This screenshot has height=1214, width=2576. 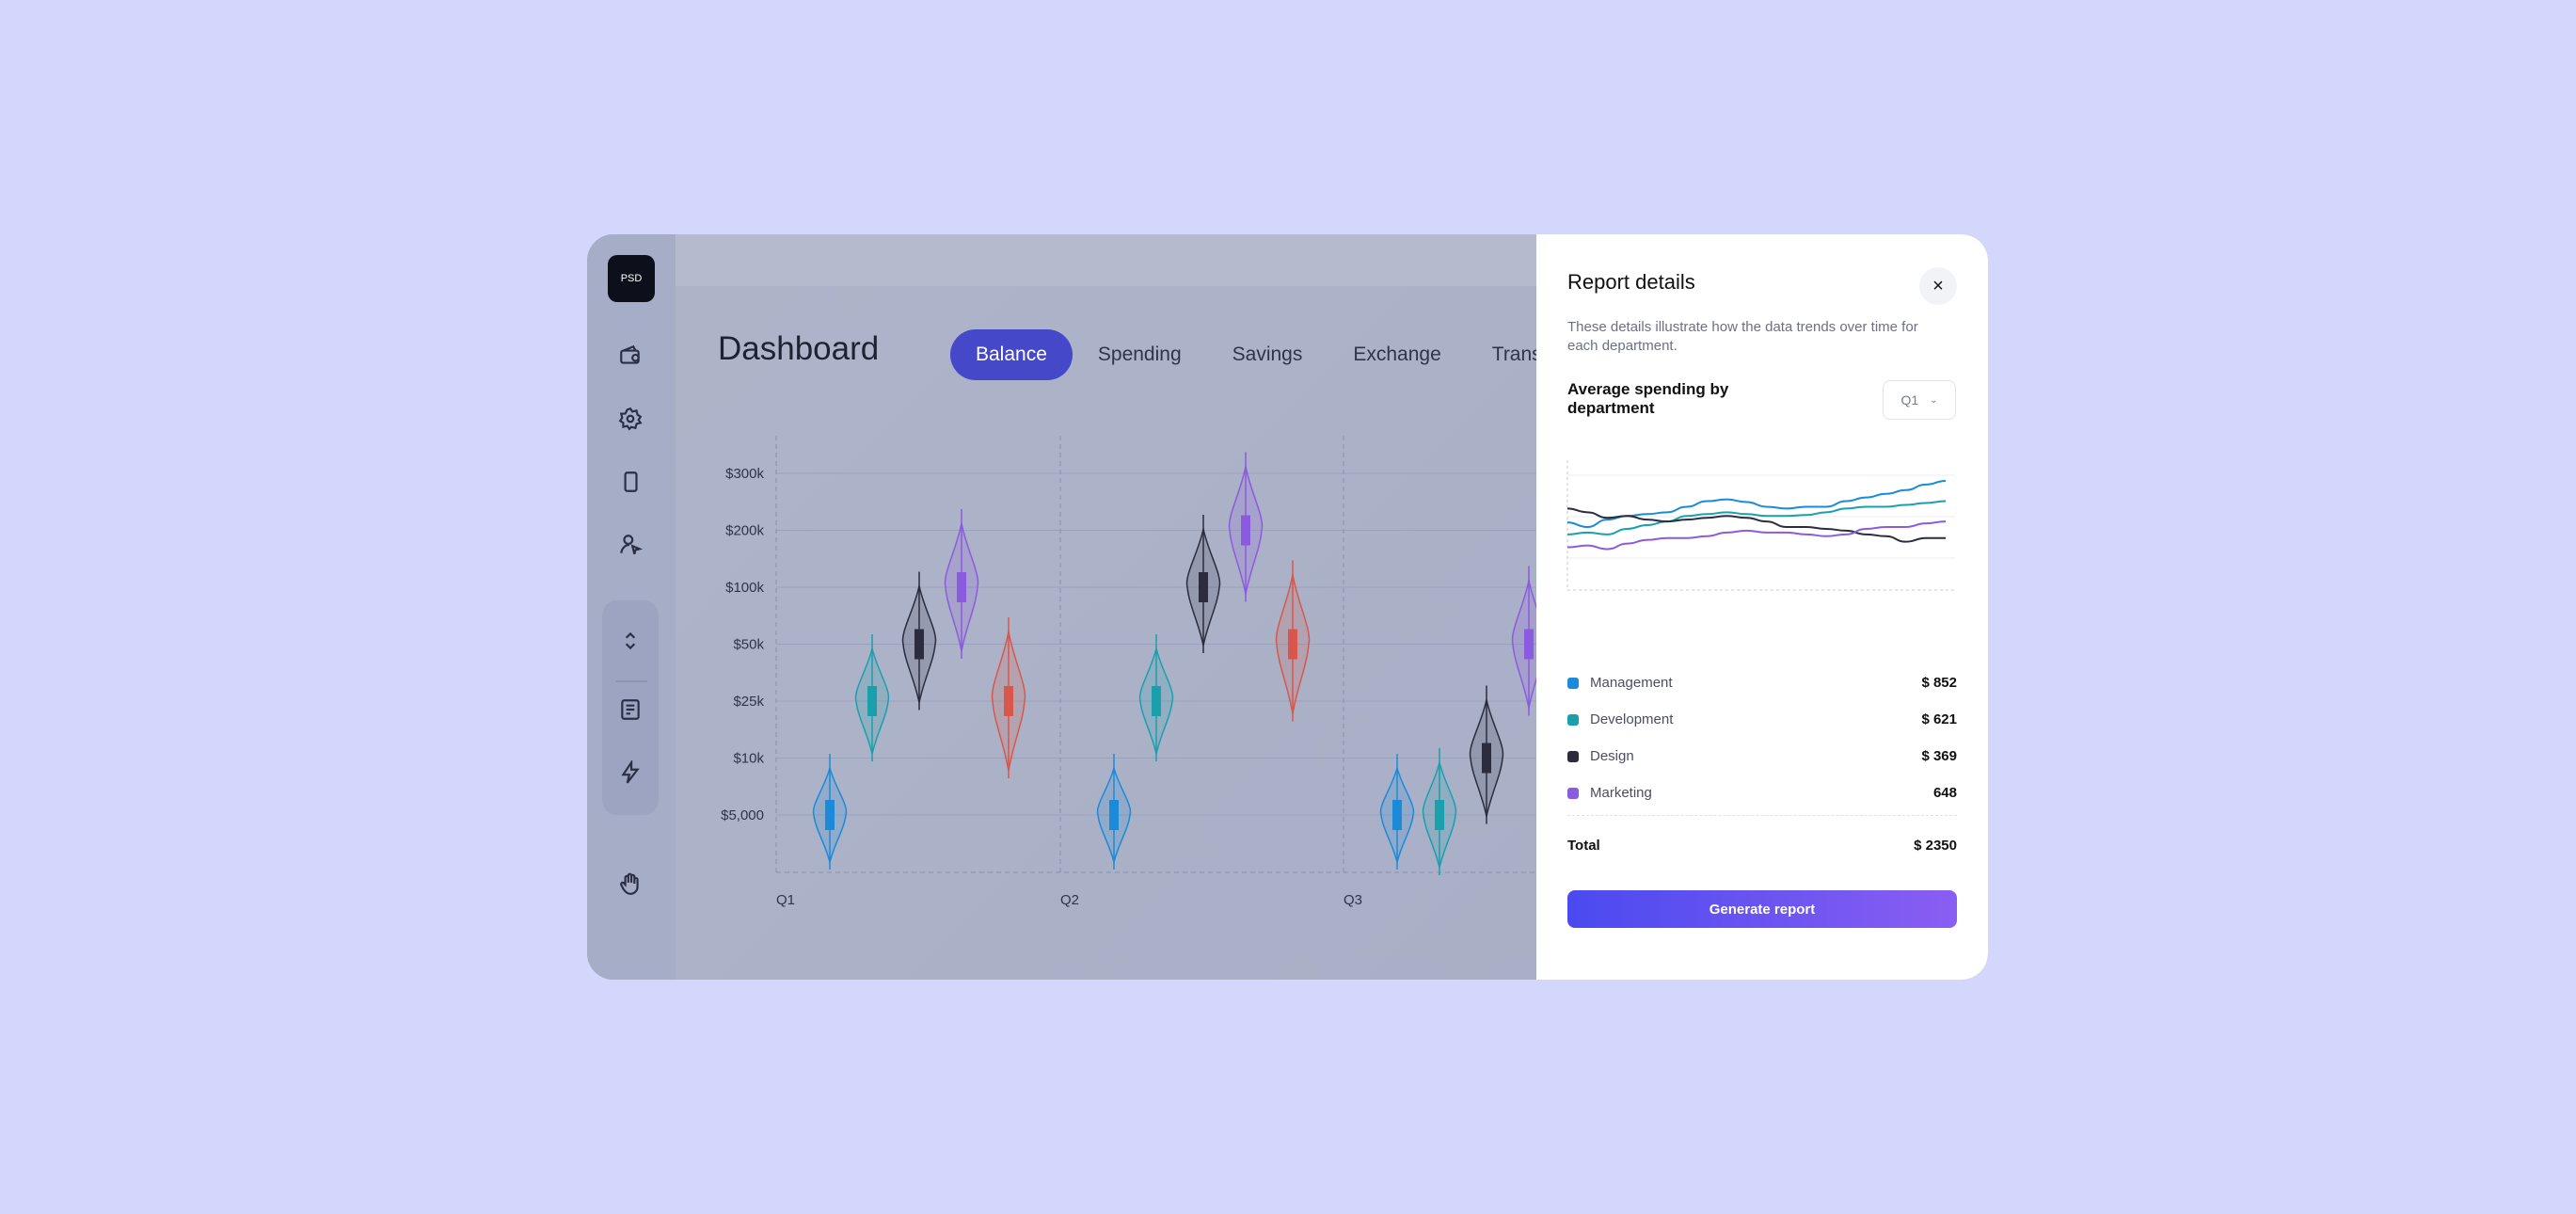 What do you see at coordinates (630, 709) in the screenshot?
I see `receipt-icon` at bounding box center [630, 709].